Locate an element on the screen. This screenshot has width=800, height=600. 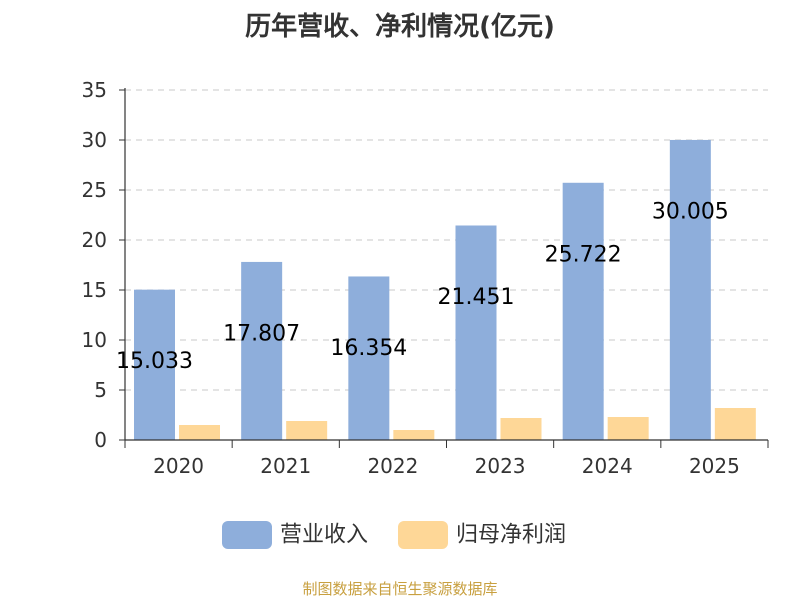
y-tick-label: 25 is located at coordinates (94, 190).